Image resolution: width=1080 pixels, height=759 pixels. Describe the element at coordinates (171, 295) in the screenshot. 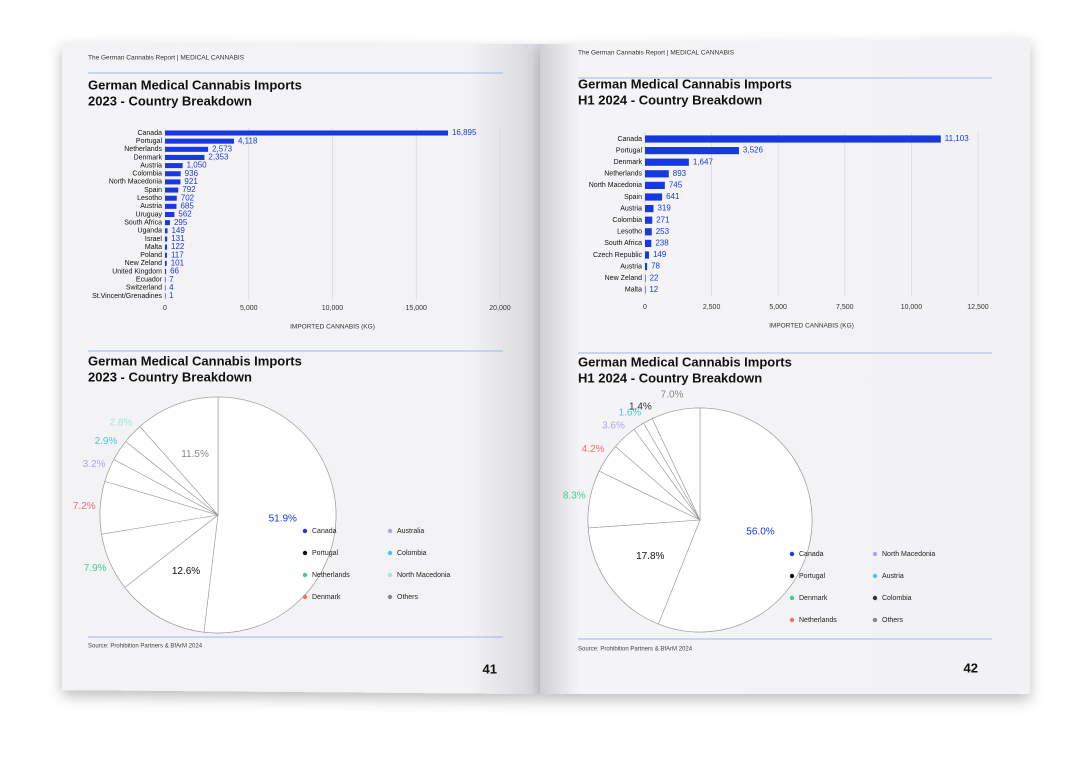

I see `value-label: 1` at that location.